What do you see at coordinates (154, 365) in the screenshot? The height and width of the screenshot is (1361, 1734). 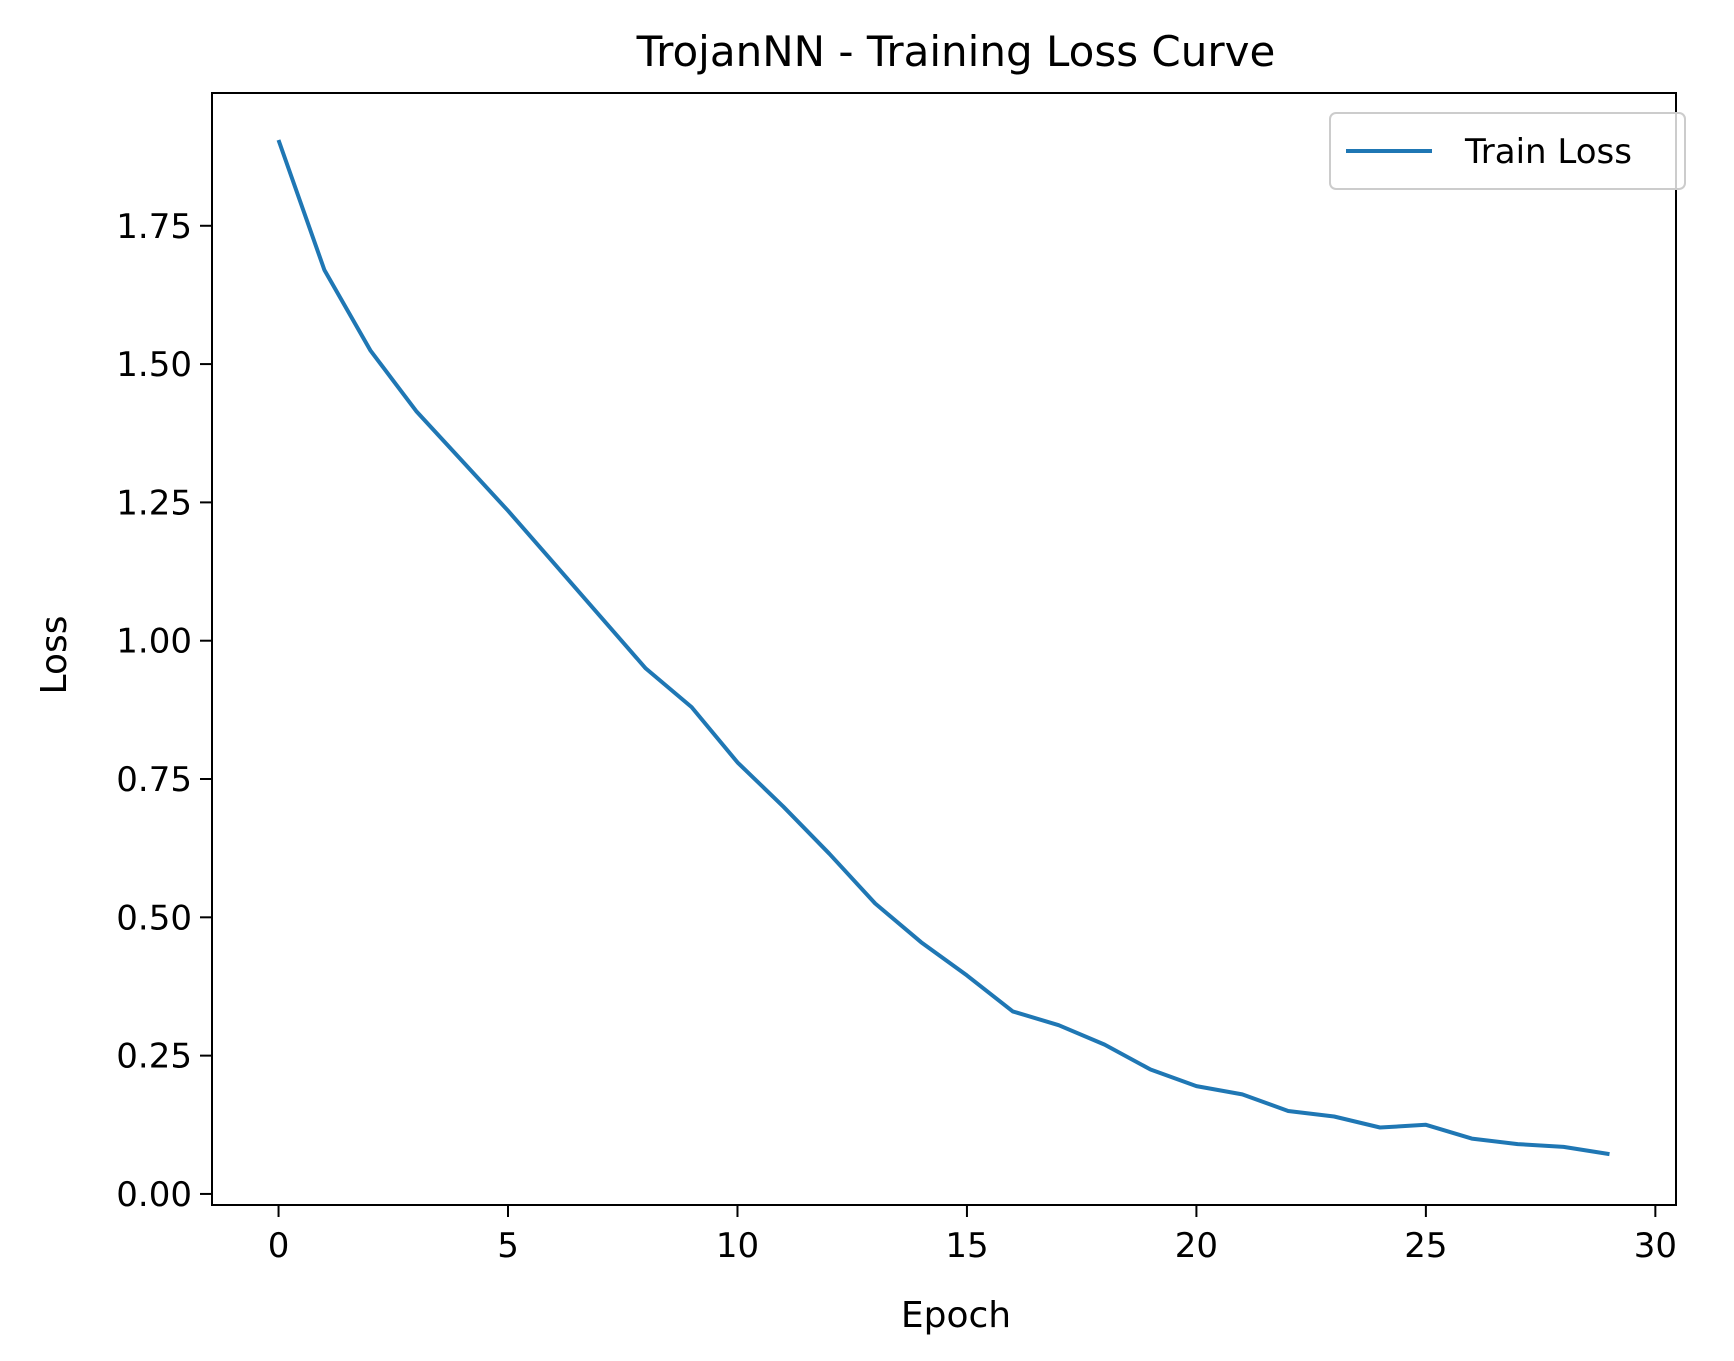 I see `y-tick-label: 1.50` at bounding box center [154, 365].